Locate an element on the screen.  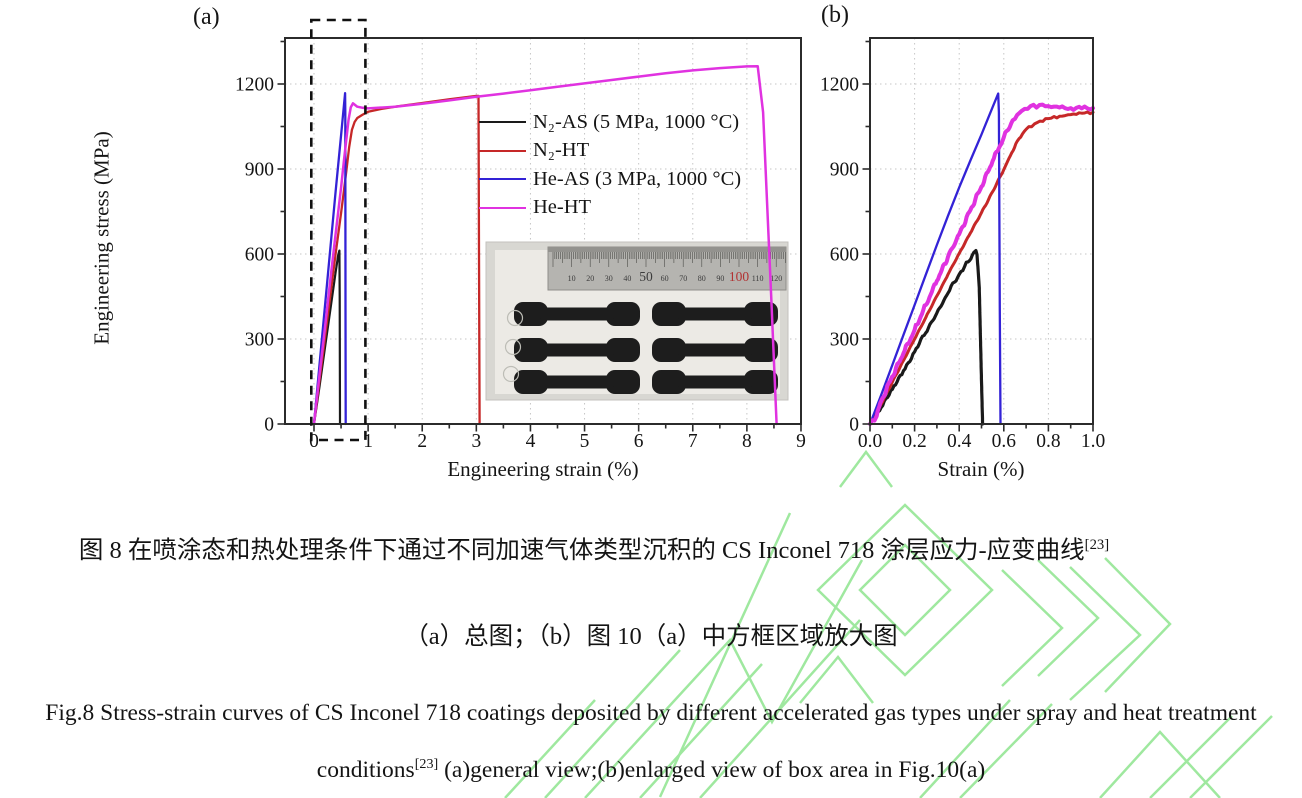
ruler-edge is located at coordinates (667, 249).